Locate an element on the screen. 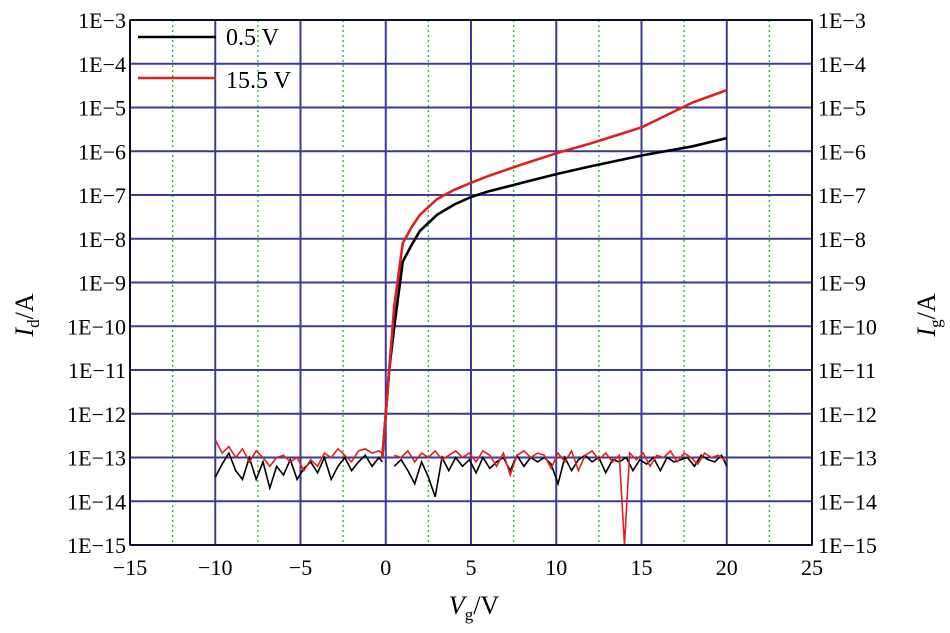  x-tick-label: 20 is located at coordinates (727, 567).